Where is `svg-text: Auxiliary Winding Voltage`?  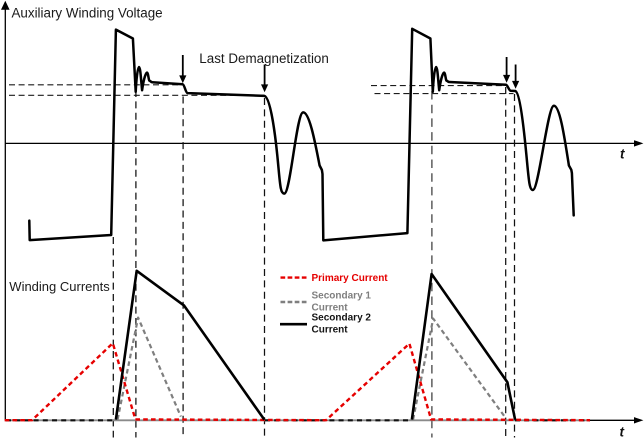 svg-text: Auxiliary Winding Voltage is located at coordinates (87, 13).